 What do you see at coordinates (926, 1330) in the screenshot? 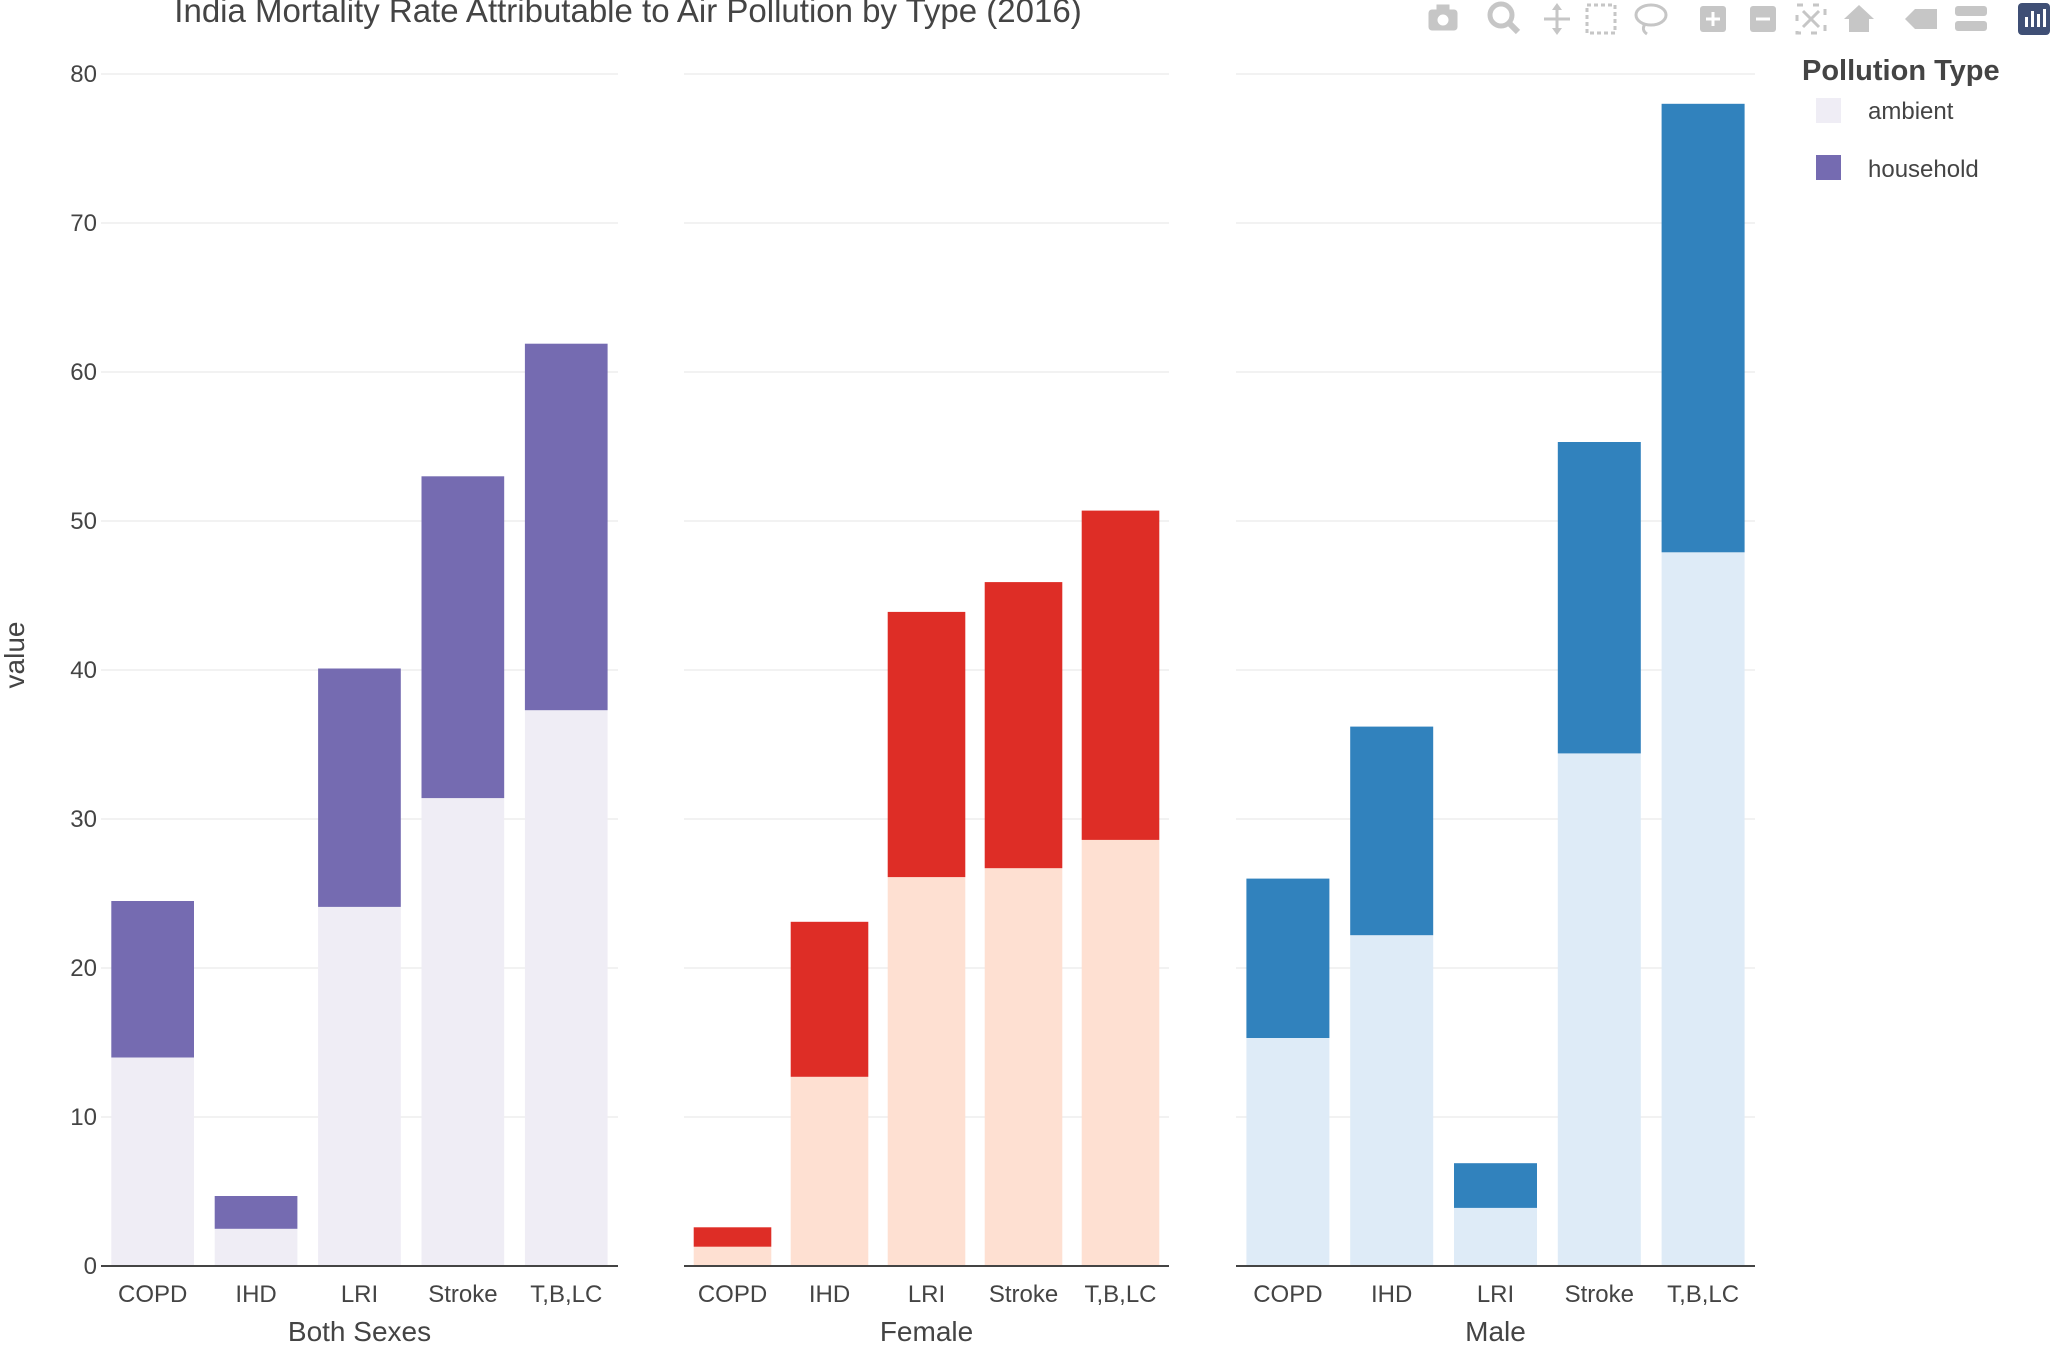
I see `panel-label: Female` at bounding box center [926, 1330].